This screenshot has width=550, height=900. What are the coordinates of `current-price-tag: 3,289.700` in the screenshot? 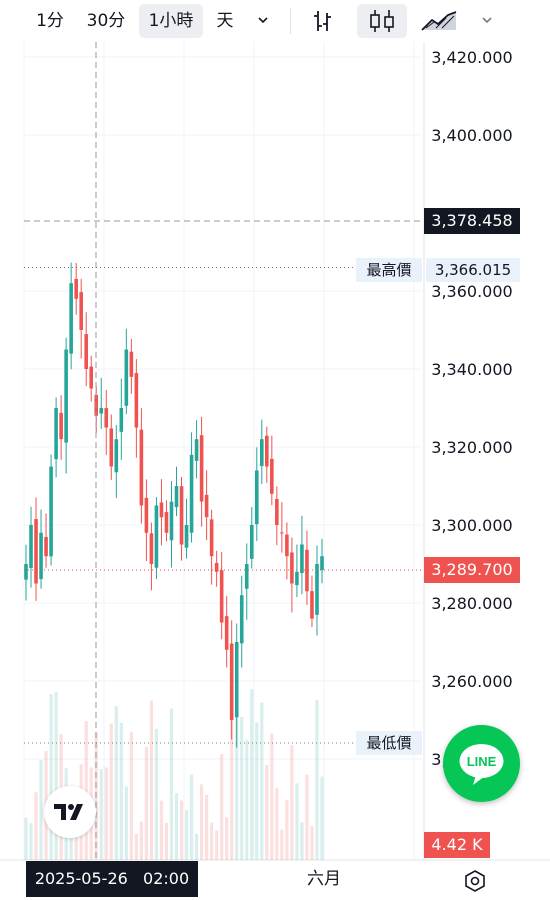 It's located at (472, 570).